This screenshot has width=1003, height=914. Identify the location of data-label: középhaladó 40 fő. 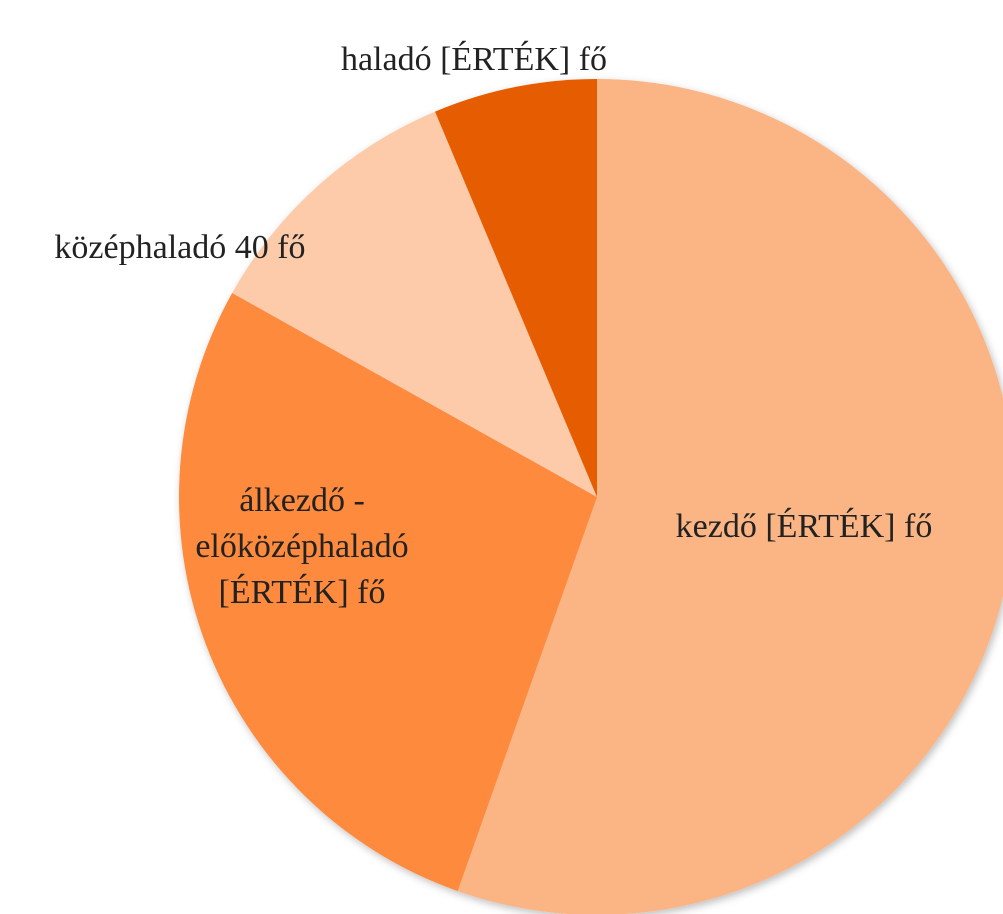
(180, 247).